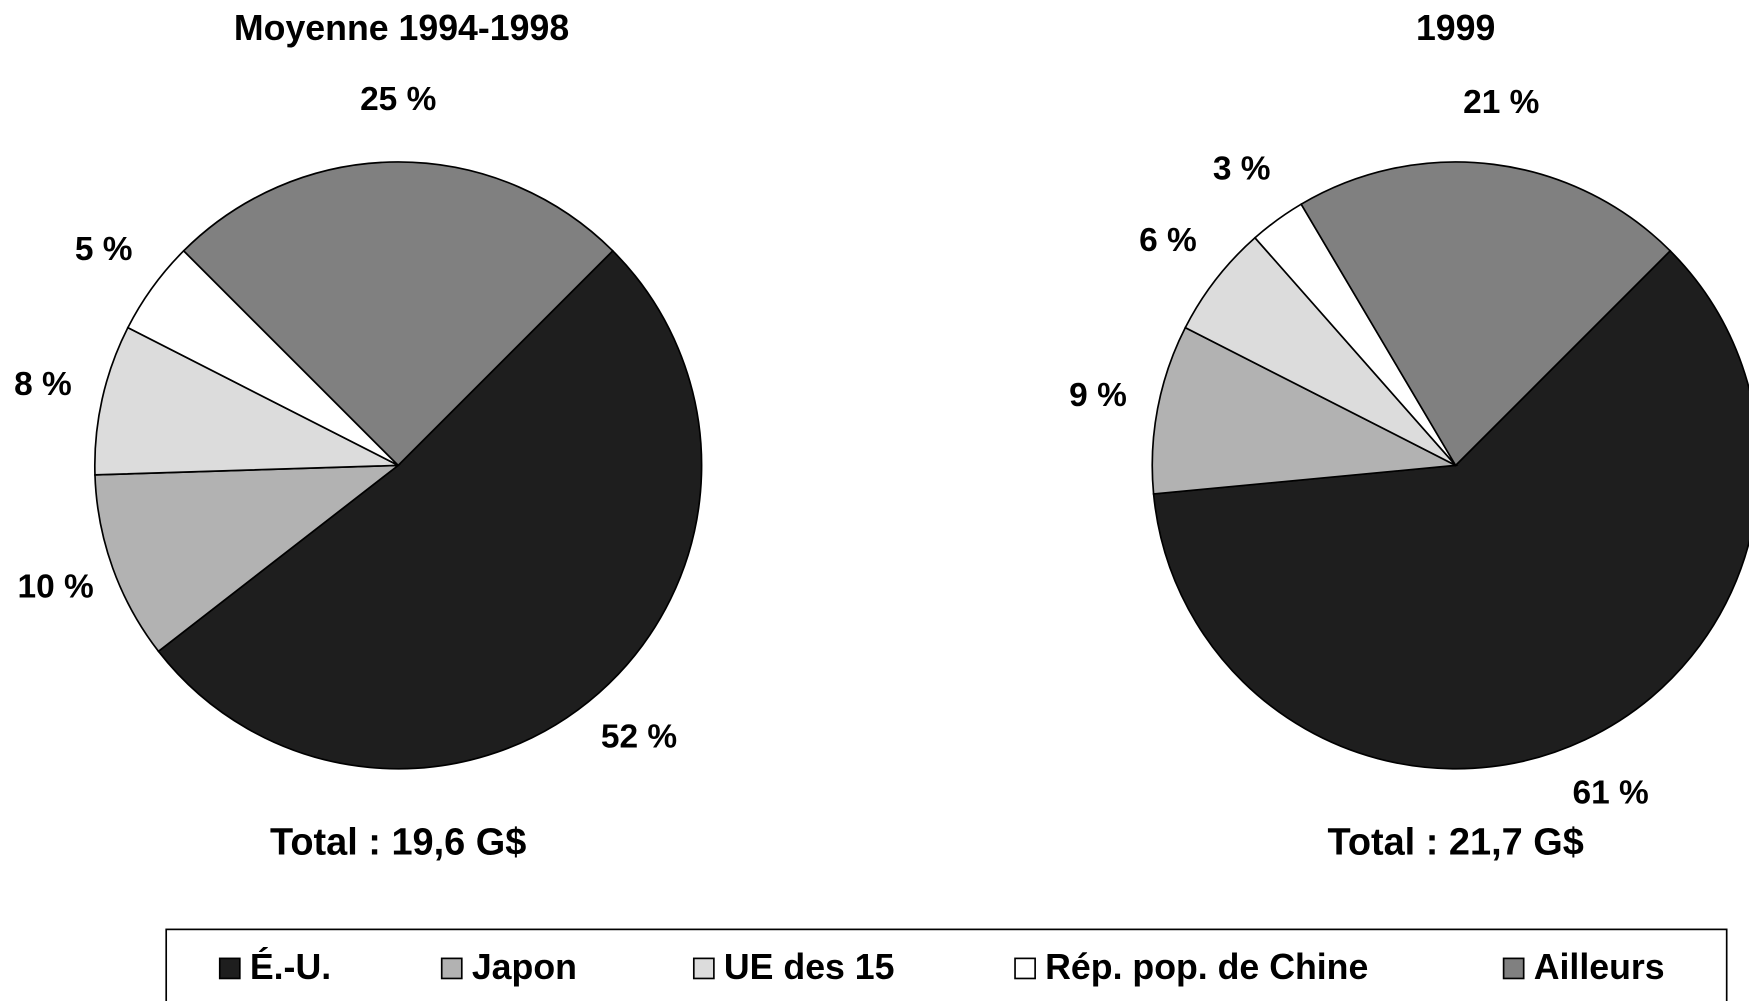  Describe the element at coordinates (401, 28) in the screenshot. I see `chart-title: Moyenne 1994-1998` at that location.